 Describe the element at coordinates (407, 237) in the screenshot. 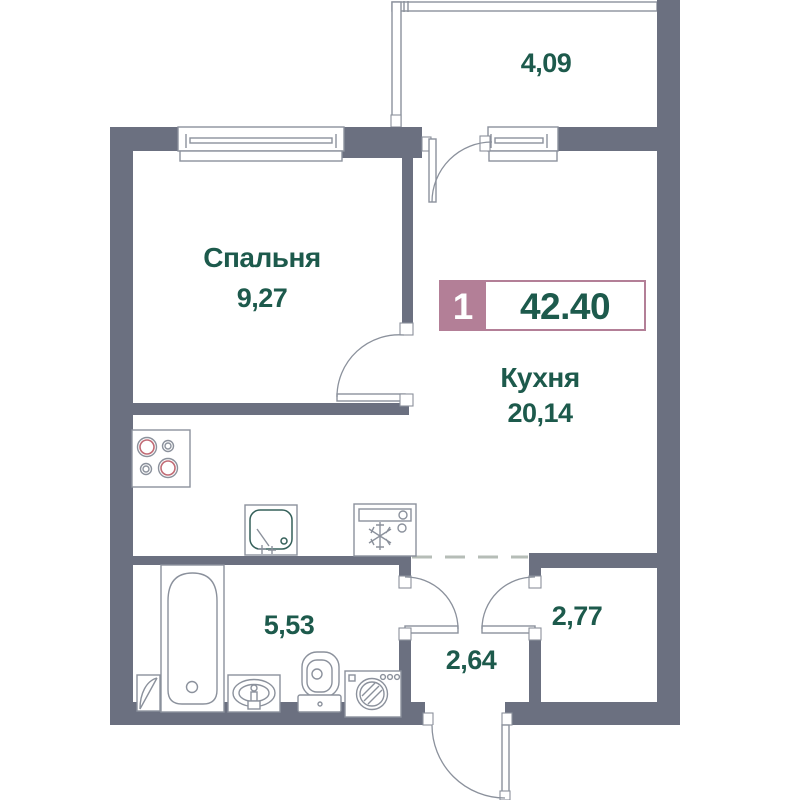

I see `wall-bedroom-kitchen` at that location.